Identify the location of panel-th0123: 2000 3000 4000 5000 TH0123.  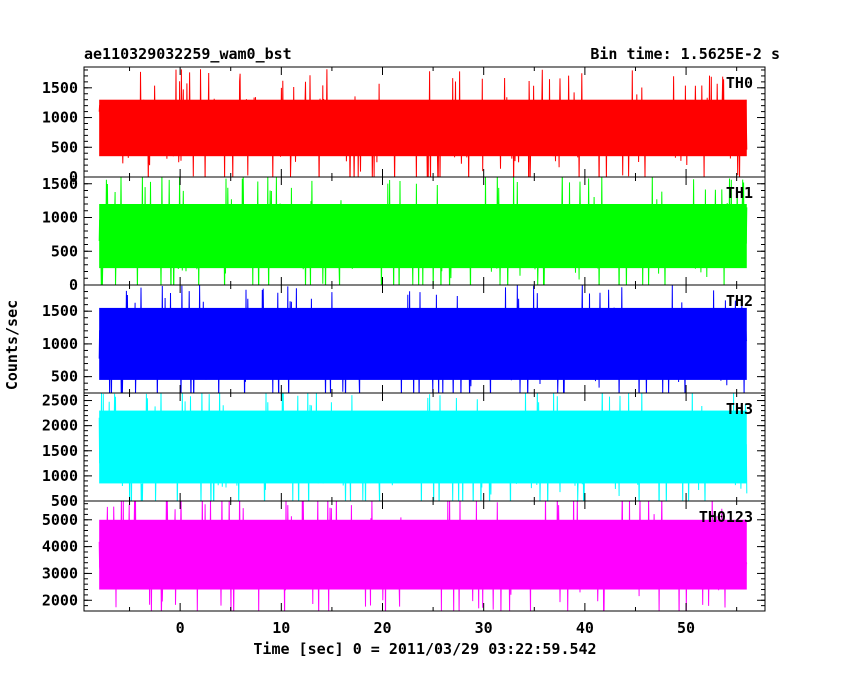
(404, 556).